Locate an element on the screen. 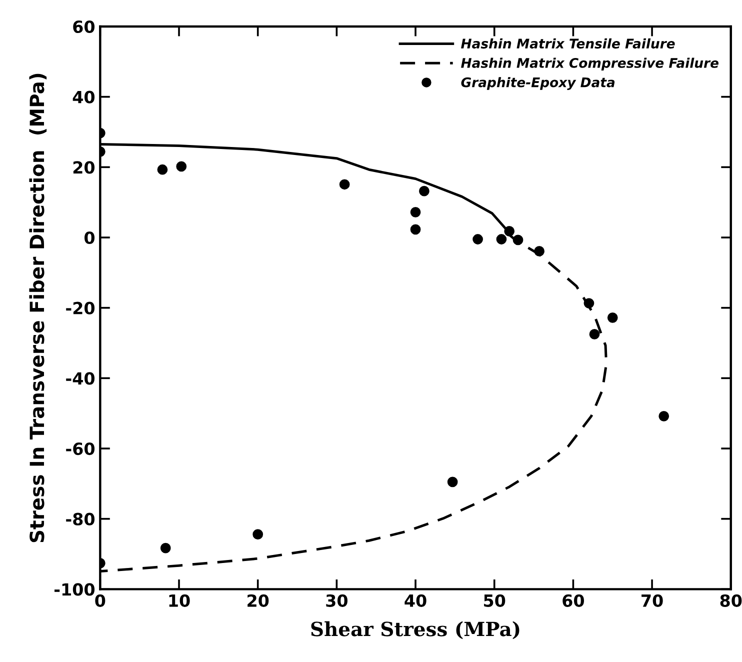  x-tick-label: 20 is located at coordinates (258, 600).